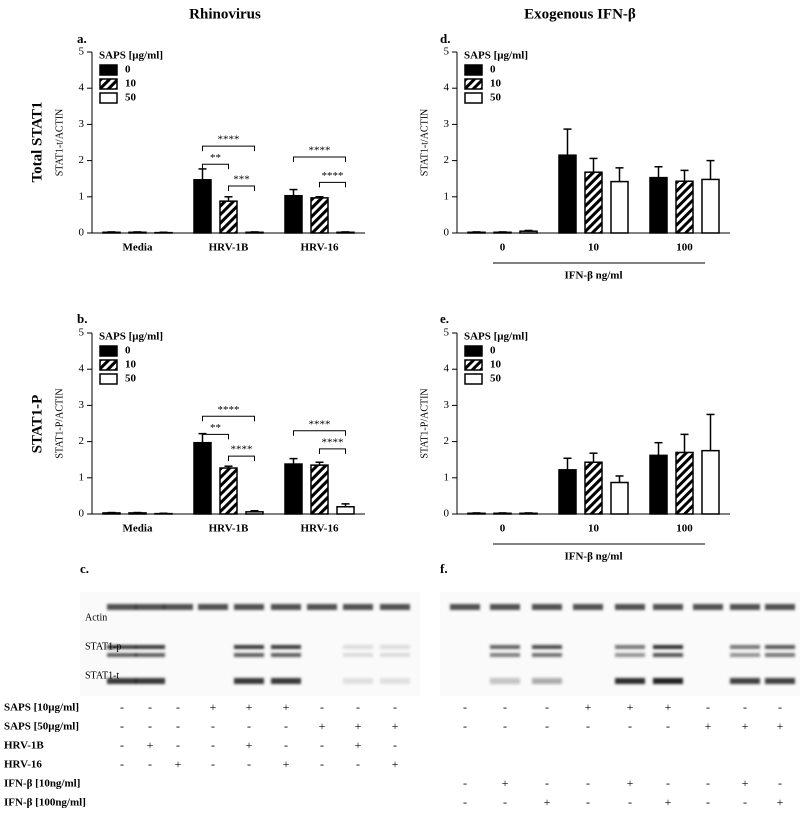 The height and width of the screenshot is (813, 800). Describe the element at coordinates (320, 529) in the screenshot. I see `x-tick-label: HRV-16` at that location.